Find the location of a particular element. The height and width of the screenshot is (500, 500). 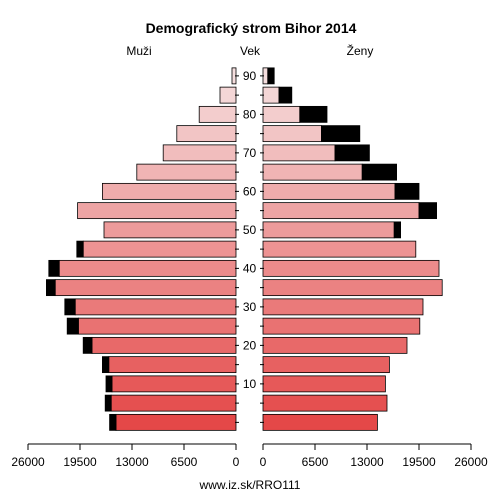

left-x-tick-label: 19500 is located at coordinates (80, 462).